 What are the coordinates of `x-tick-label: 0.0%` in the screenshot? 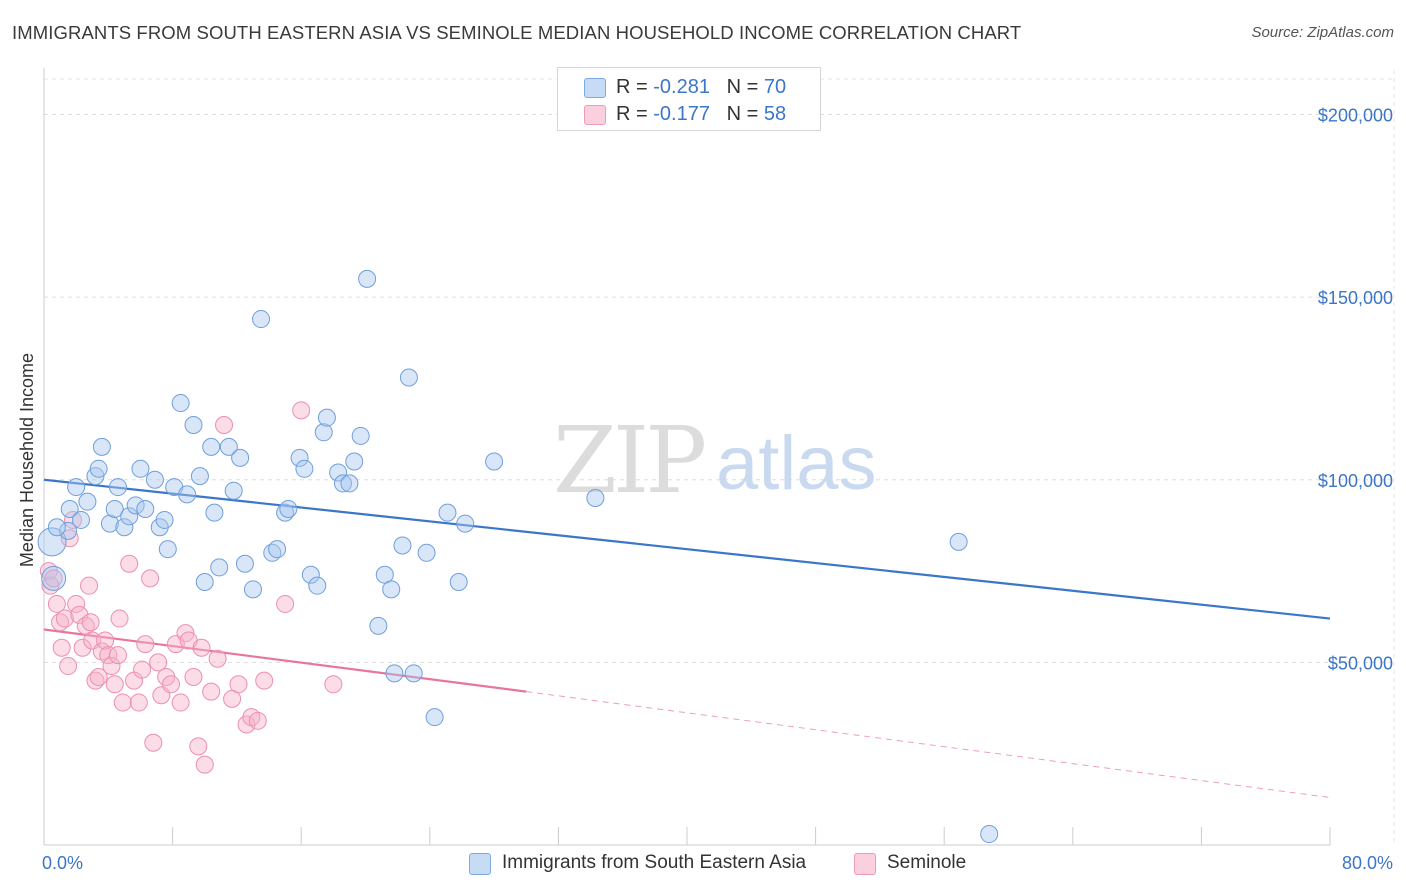 It's located at (62, 863).